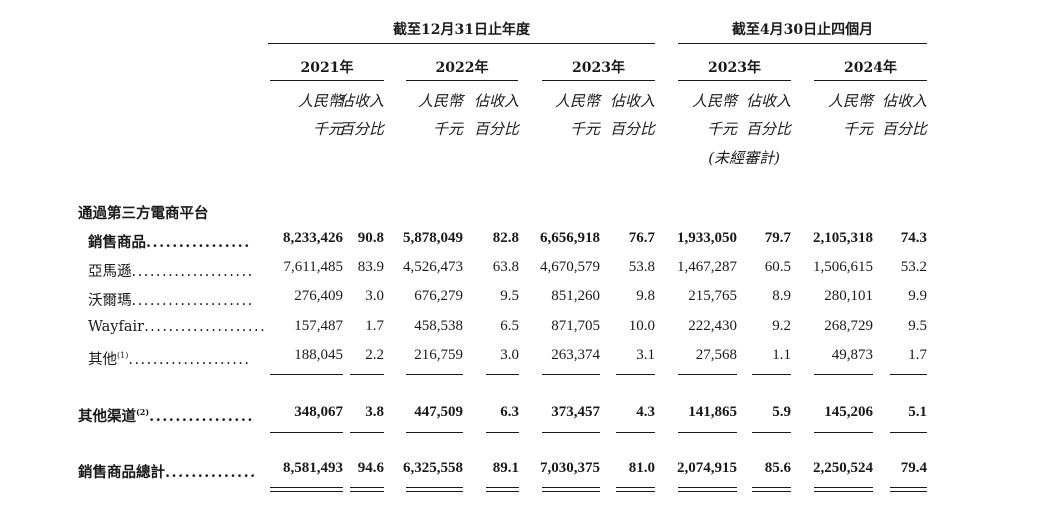  I want to click on cell-amount: 268,729, so click(848, 326).